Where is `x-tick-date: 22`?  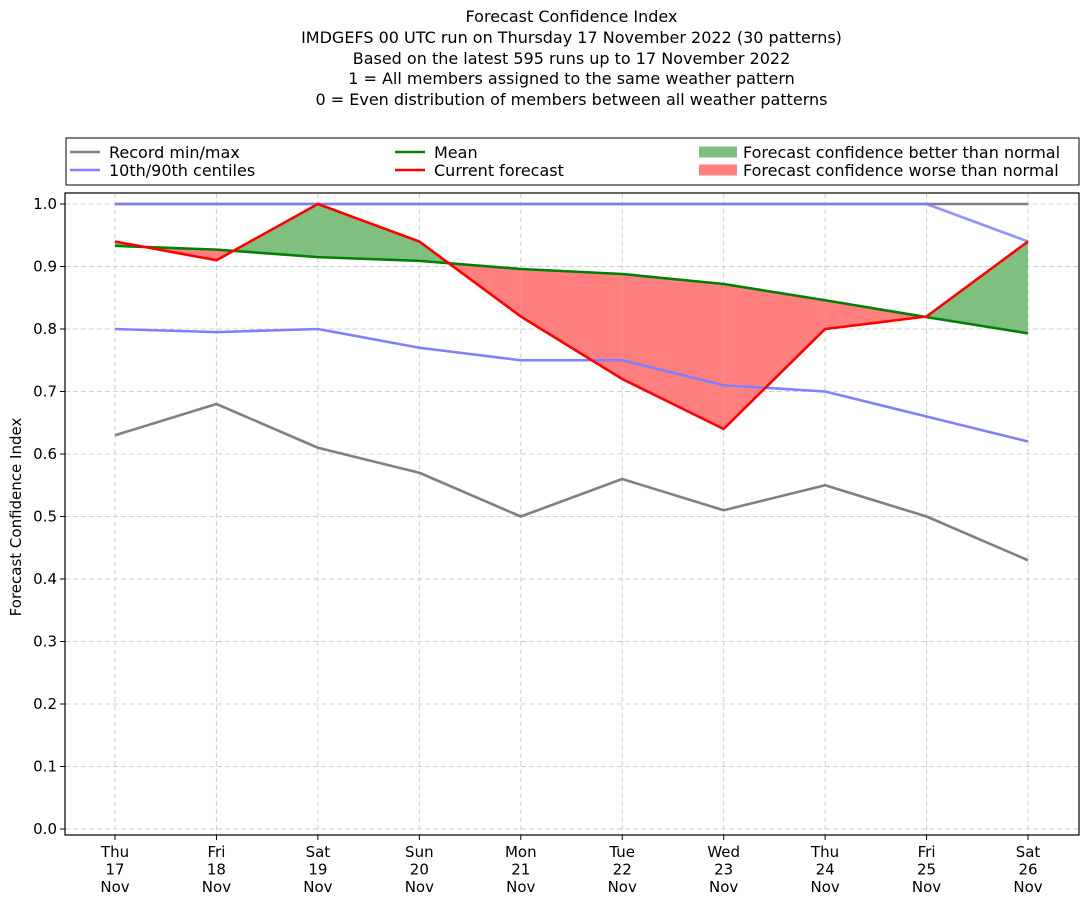
x-tick-date: 22 is located at coordinates (622, 870).